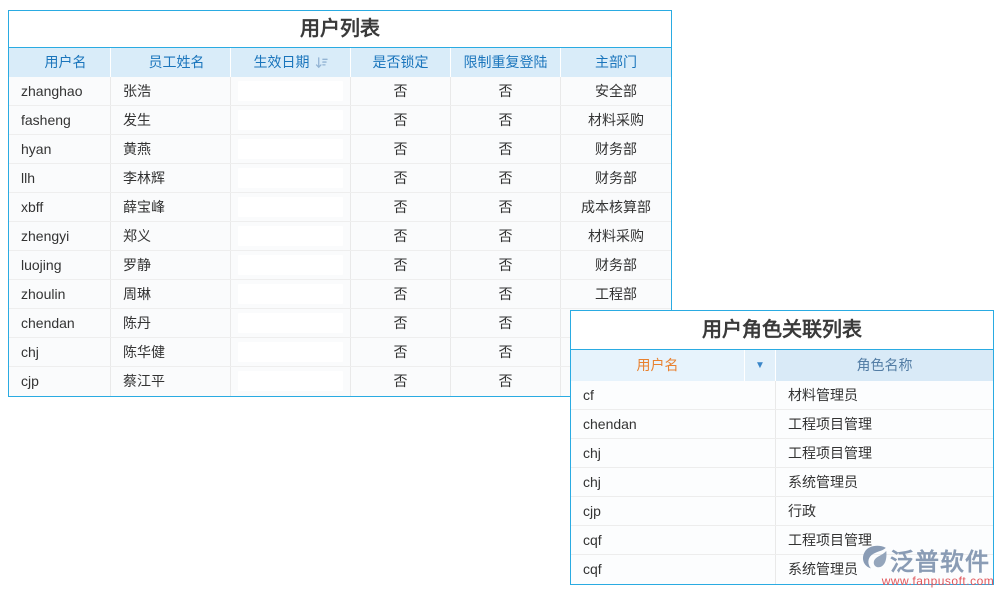  I want to click on table-row: zhoulin 周琳 否 否 工程部, so click(340, 294).